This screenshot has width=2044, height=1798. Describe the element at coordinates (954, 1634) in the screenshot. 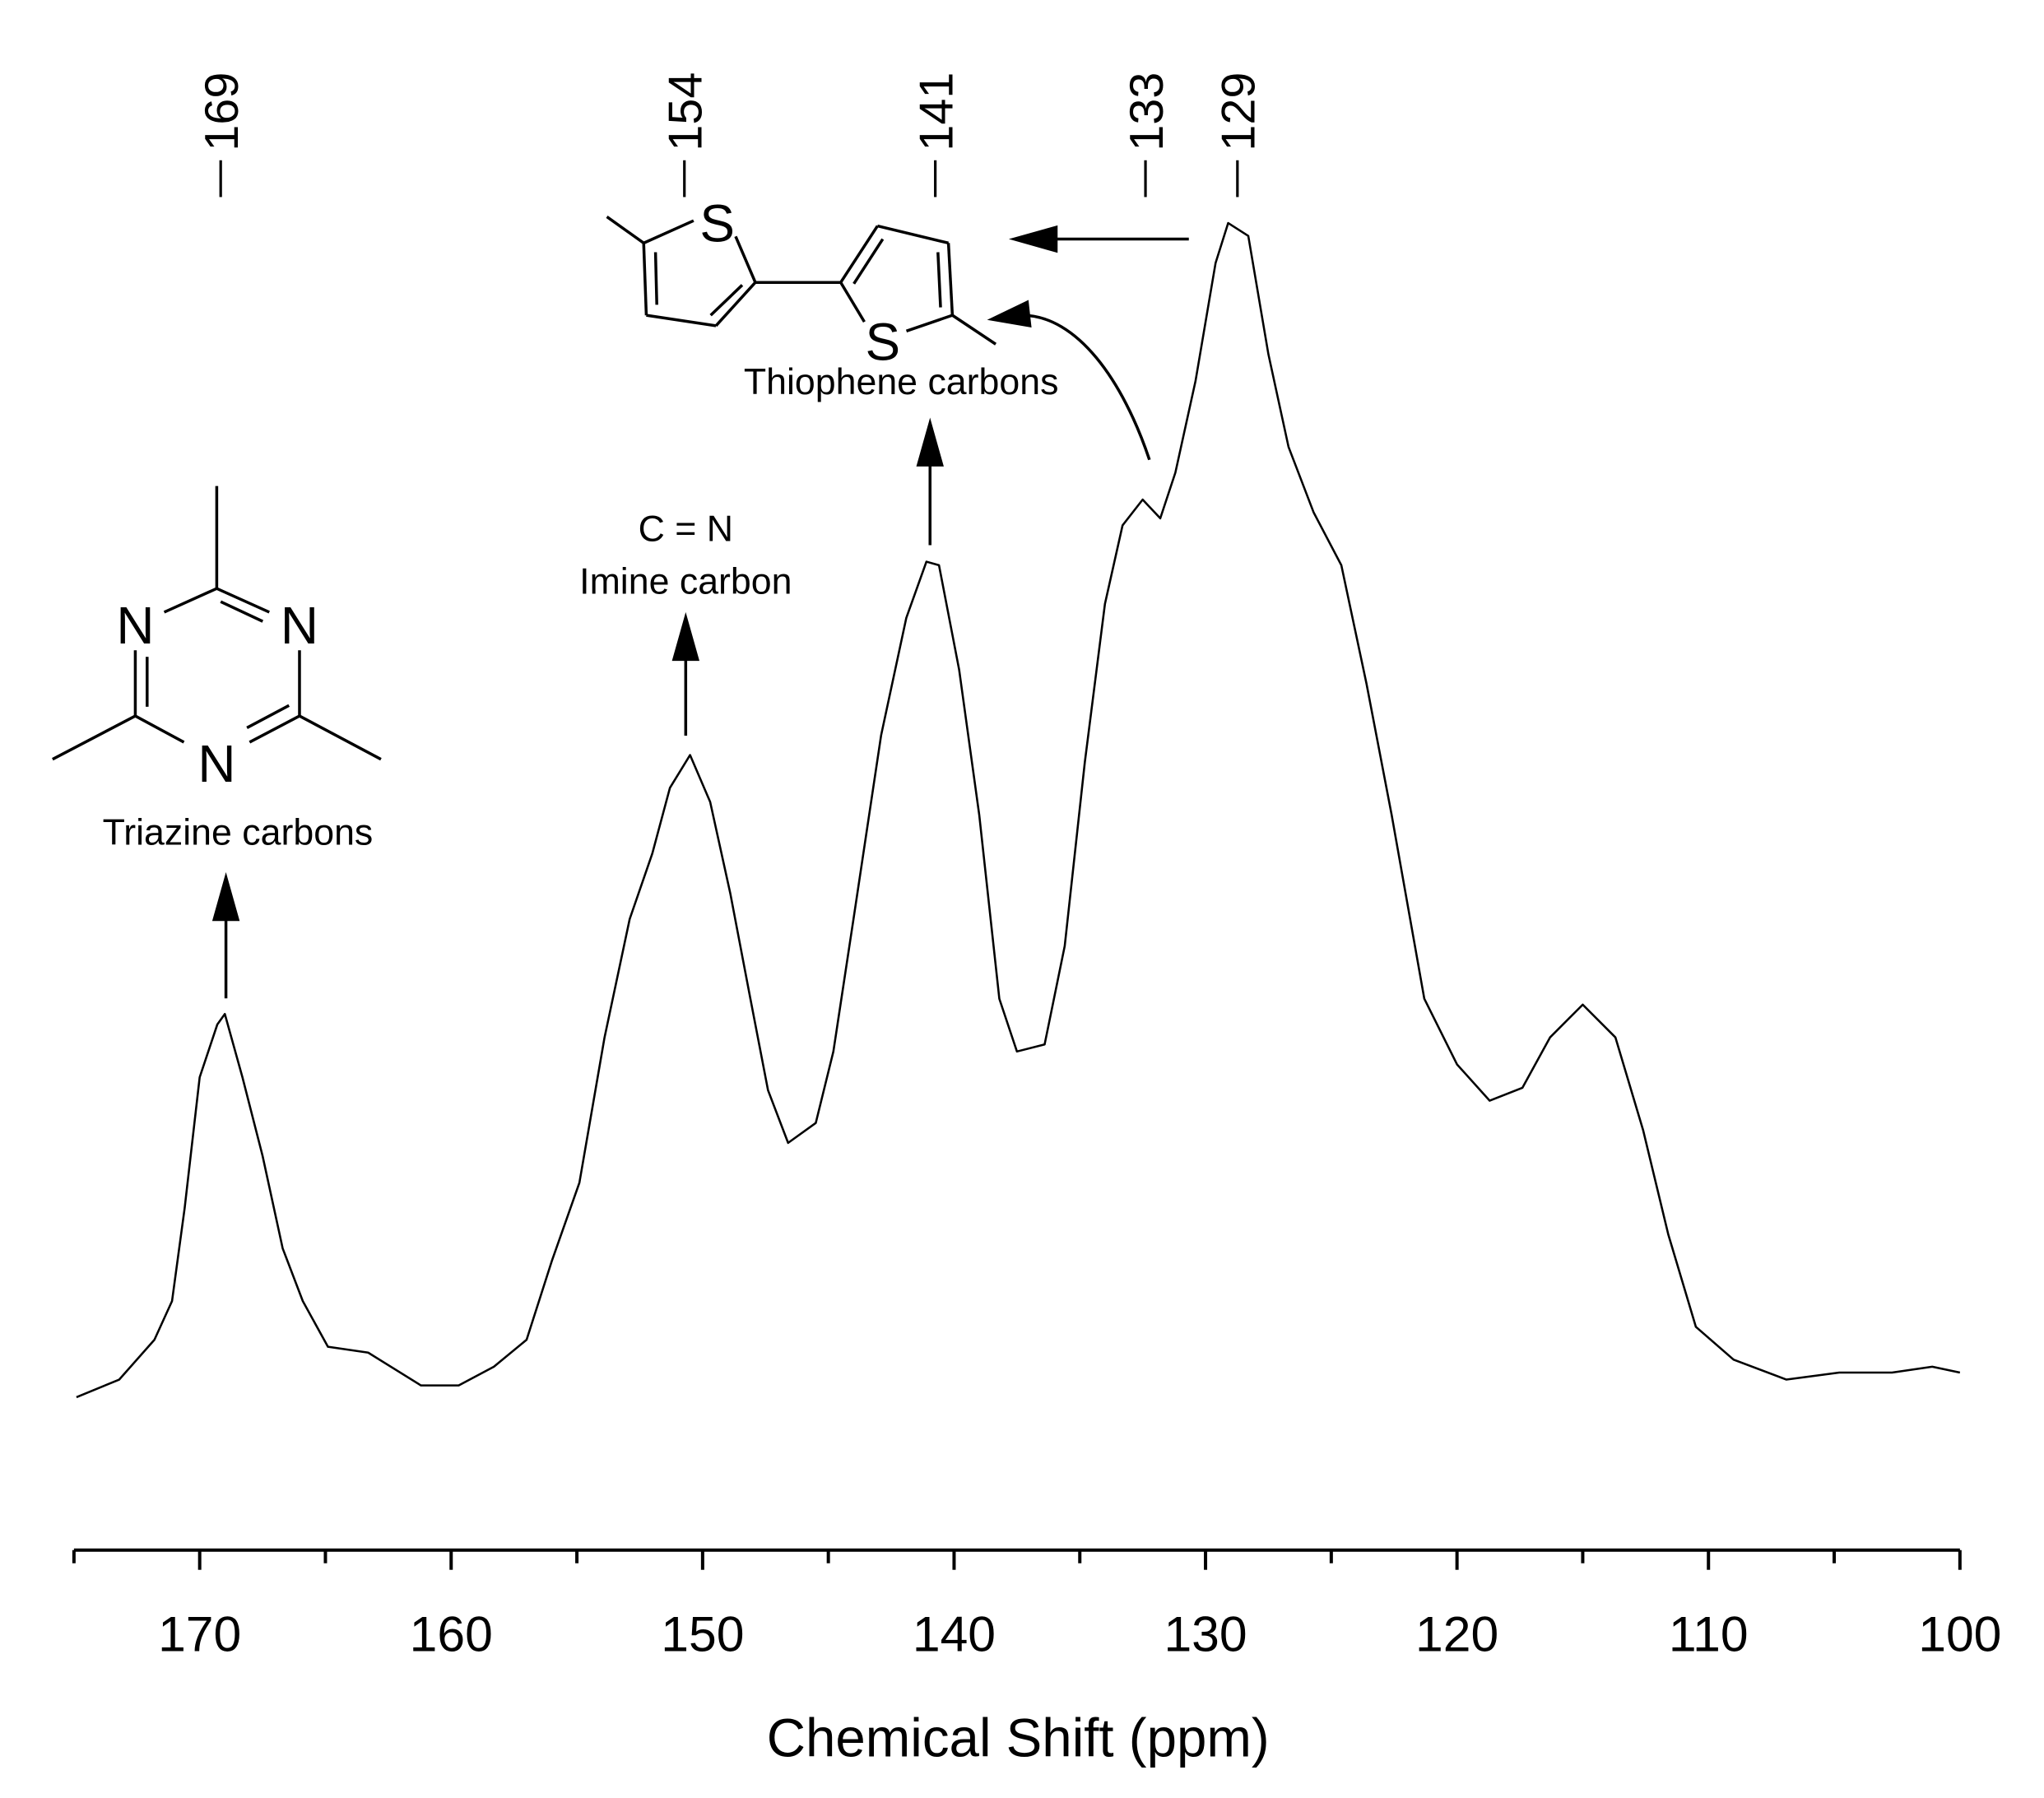

I see `x-tick-label: 140` at that location.